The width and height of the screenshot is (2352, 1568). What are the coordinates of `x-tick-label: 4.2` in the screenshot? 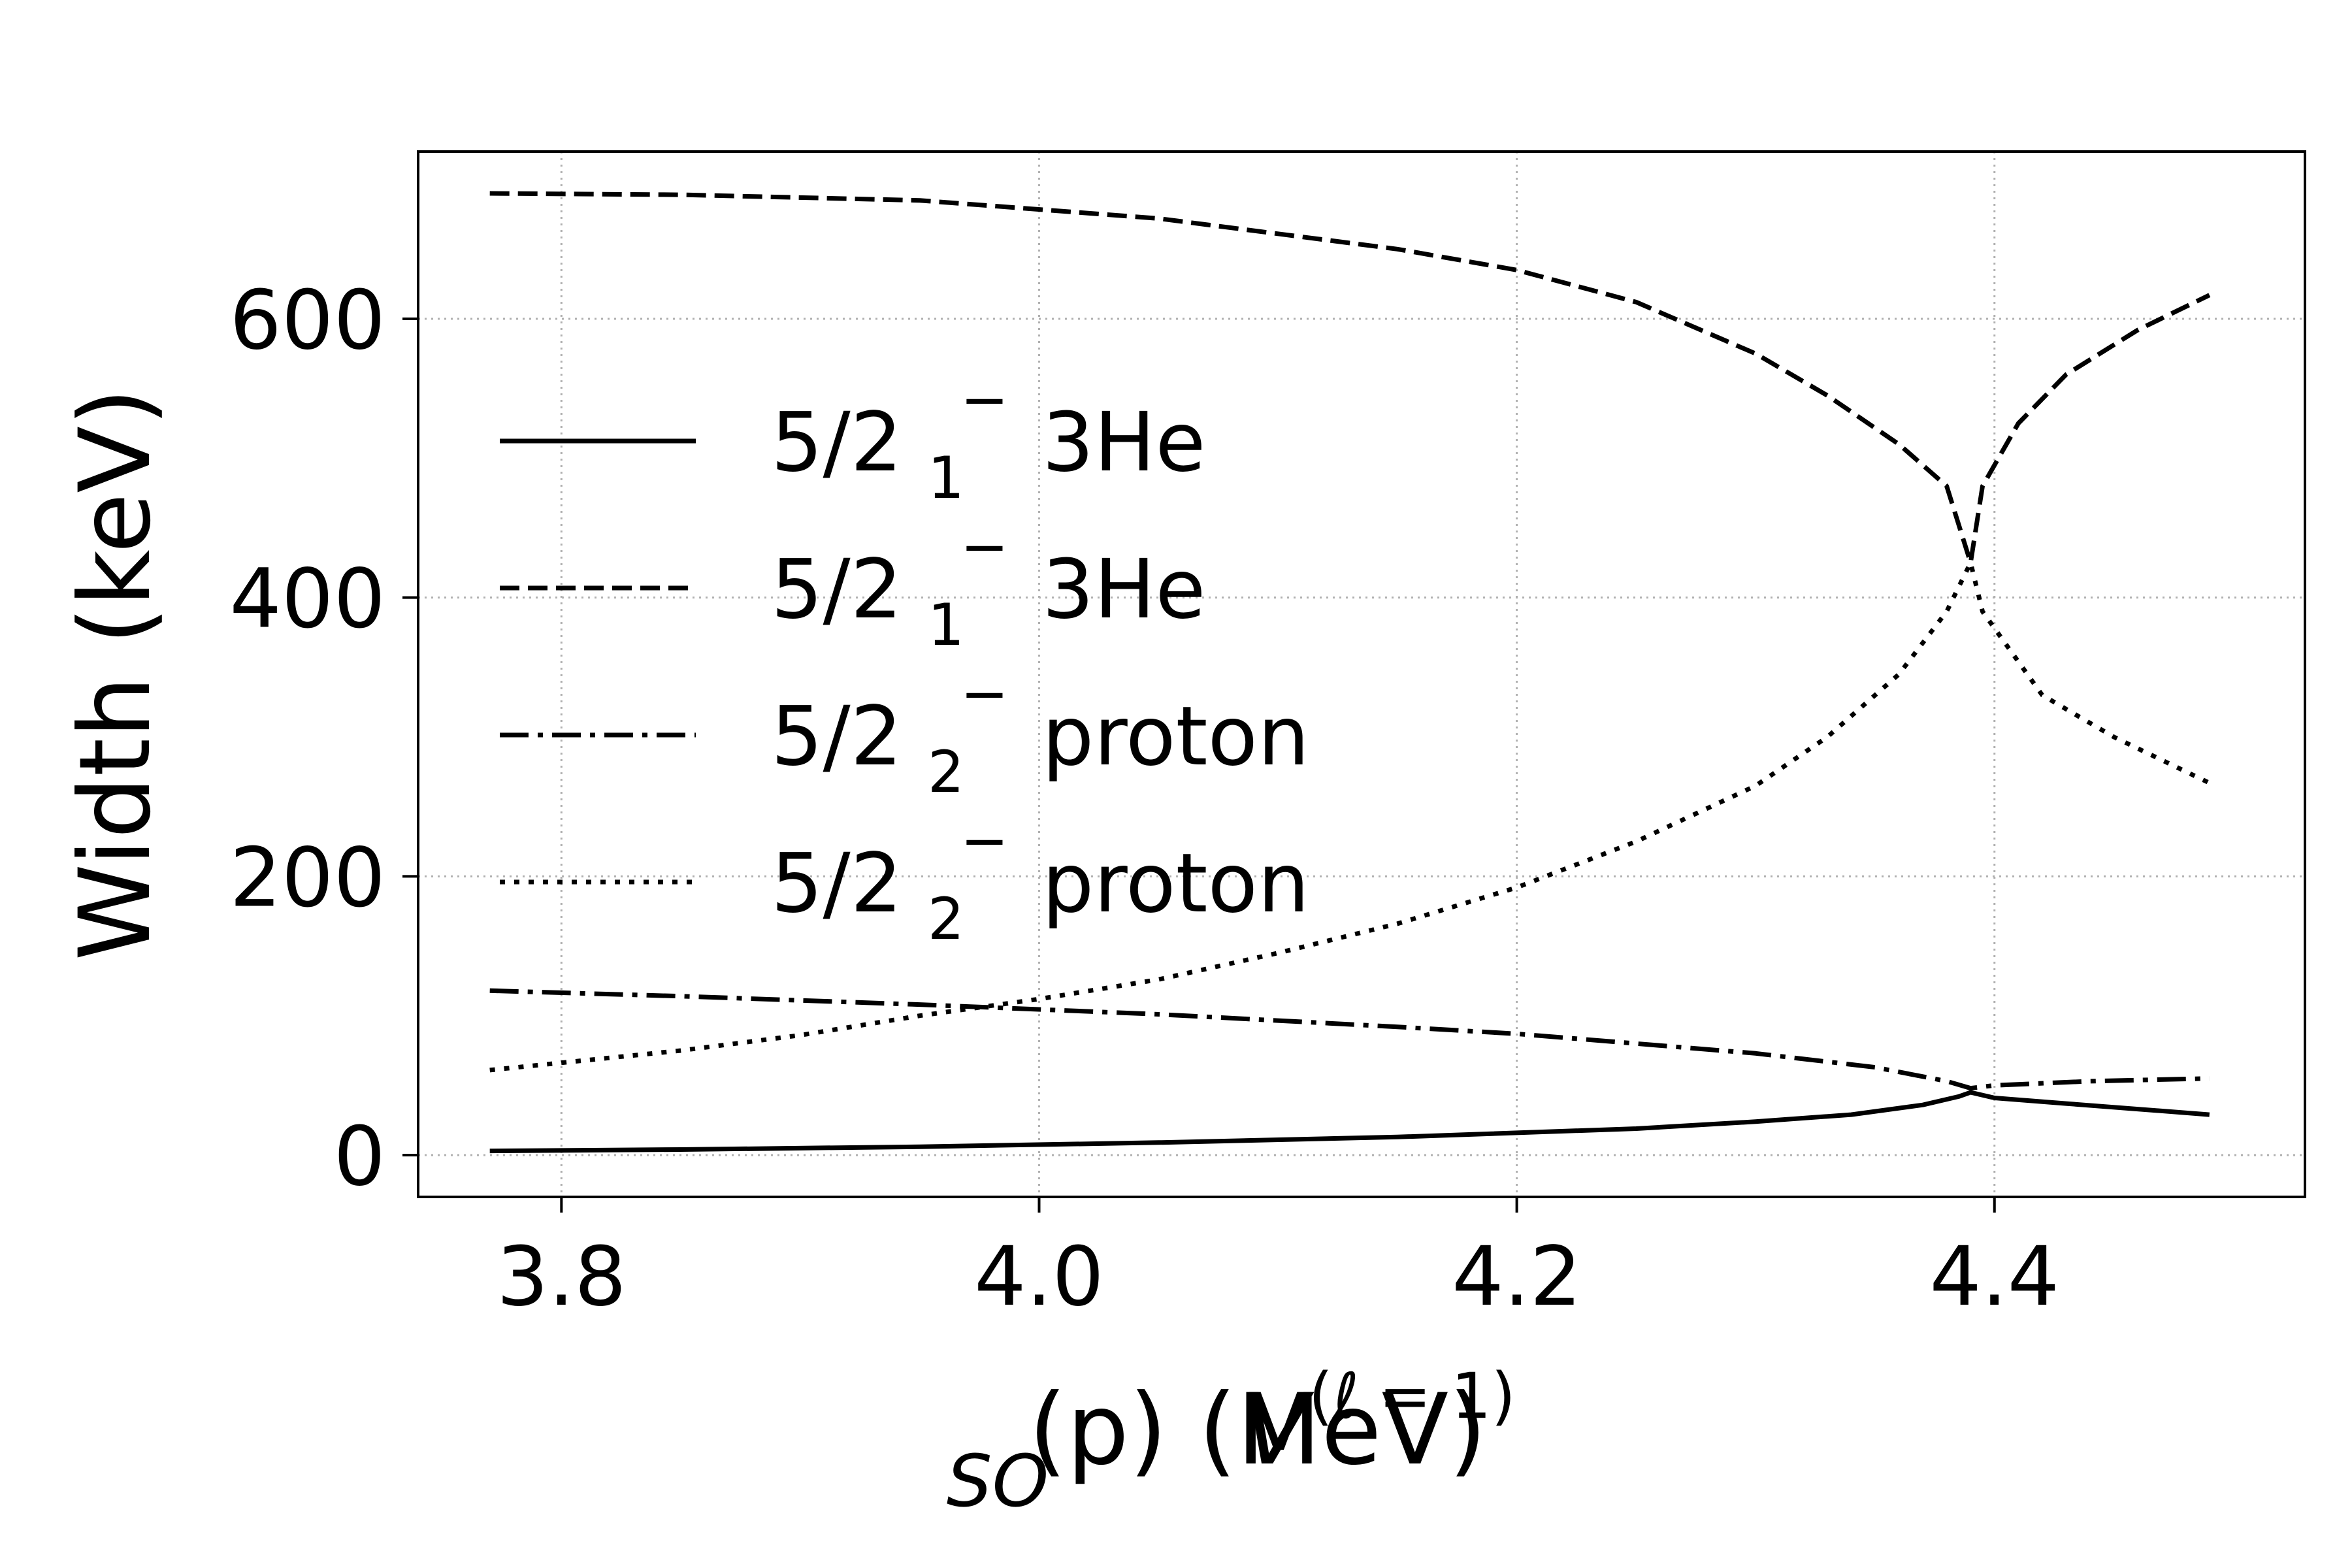 It's located at (1517, 1277).